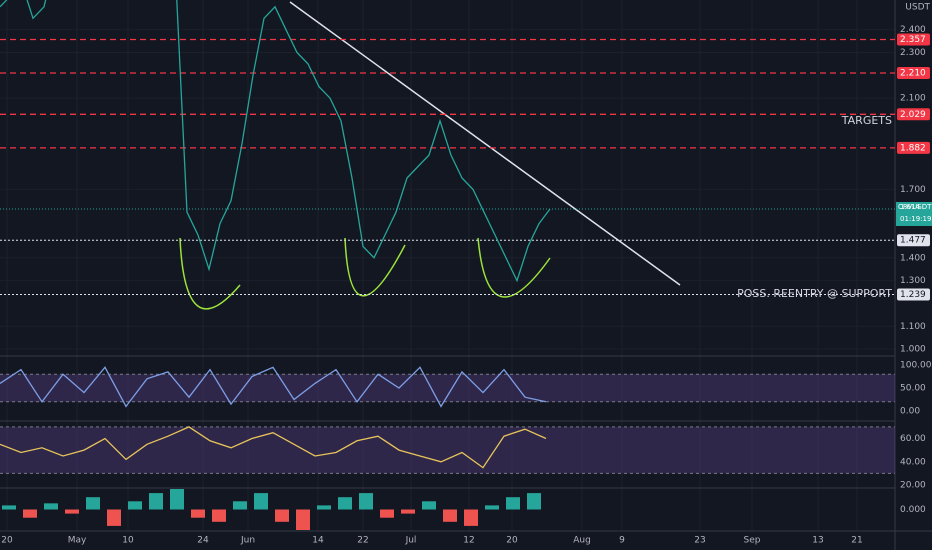 The image size is (932, 550). Describe the element at coordinates (817, 541) in the screenshot. I see `x-tick-label: 13` at that location.